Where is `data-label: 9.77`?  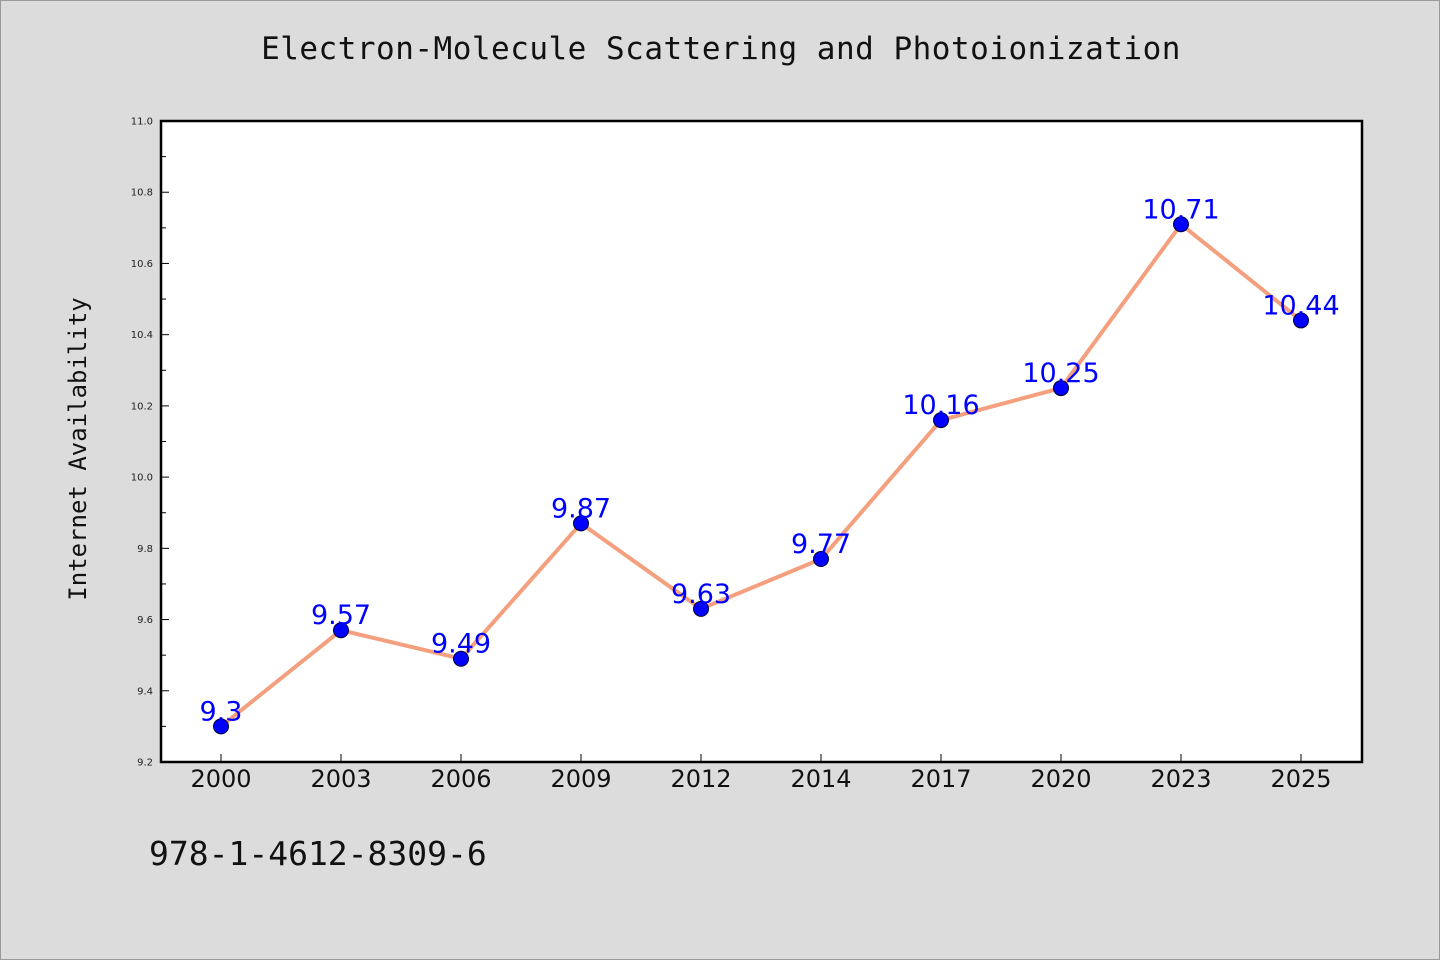 data-label: 9.77 is located at coordinates (821, 544).